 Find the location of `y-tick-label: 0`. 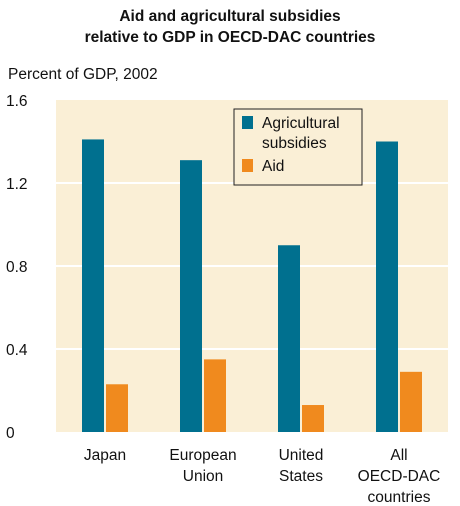

y-tick-label: 0 is located at coordinates (10, 433).